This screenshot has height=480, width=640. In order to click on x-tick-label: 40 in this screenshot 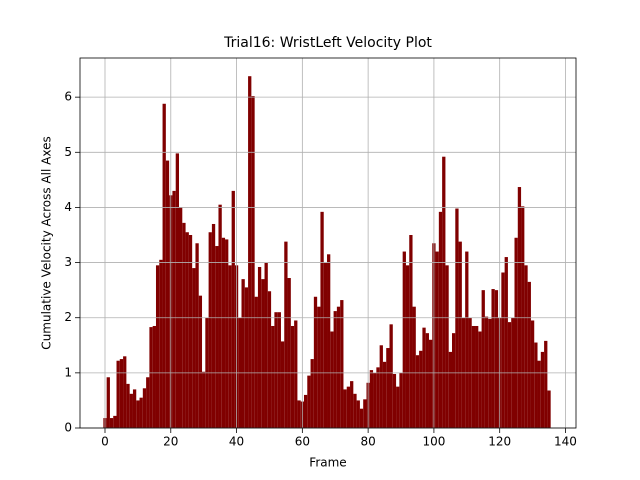, I will do `click(236, 442)`.